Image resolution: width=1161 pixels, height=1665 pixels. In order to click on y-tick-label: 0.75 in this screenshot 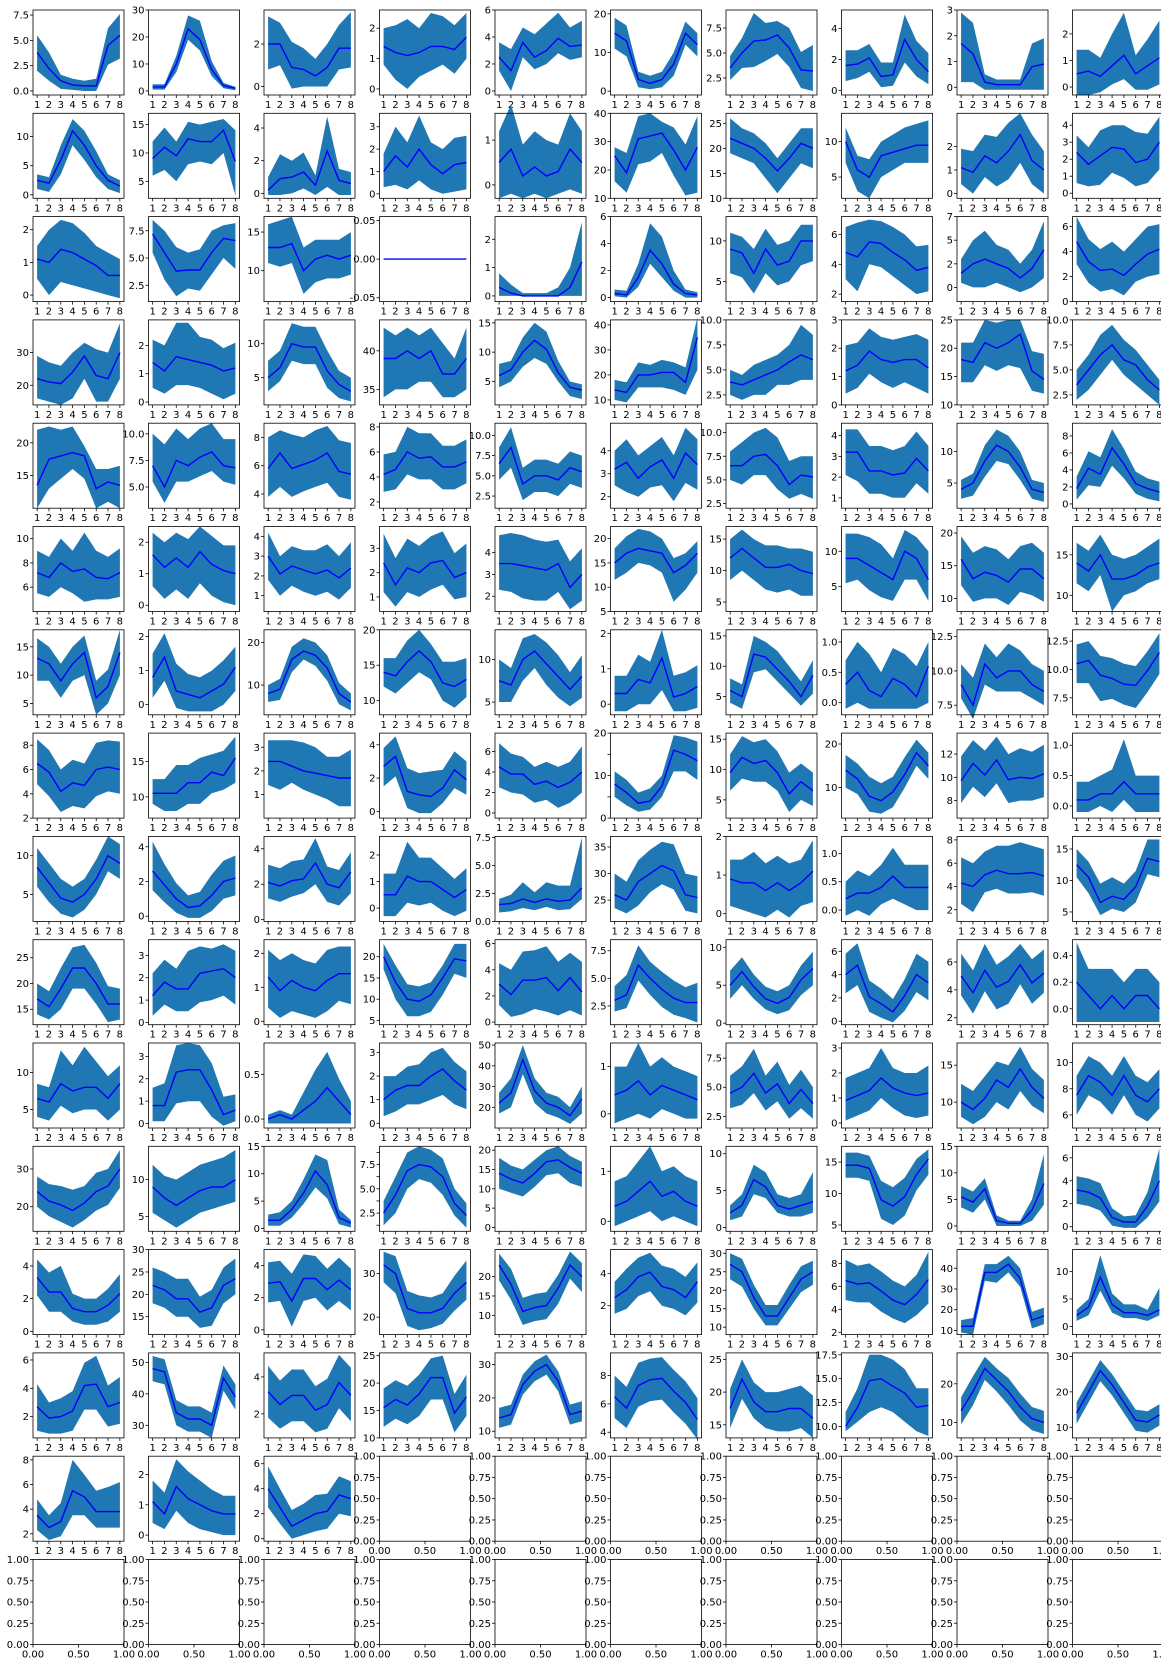, I will do `click(1057, 1478)`.